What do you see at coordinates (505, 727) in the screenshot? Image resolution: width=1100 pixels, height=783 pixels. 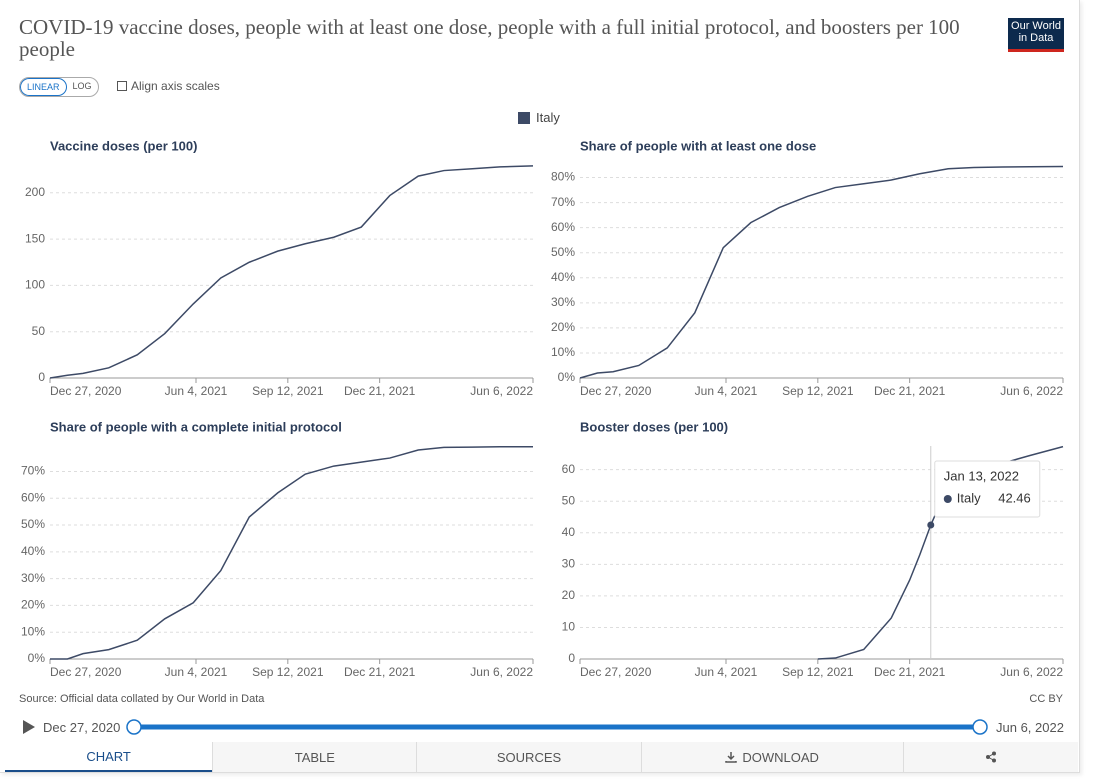 I see `timeline` at bounding box center [505, 727].